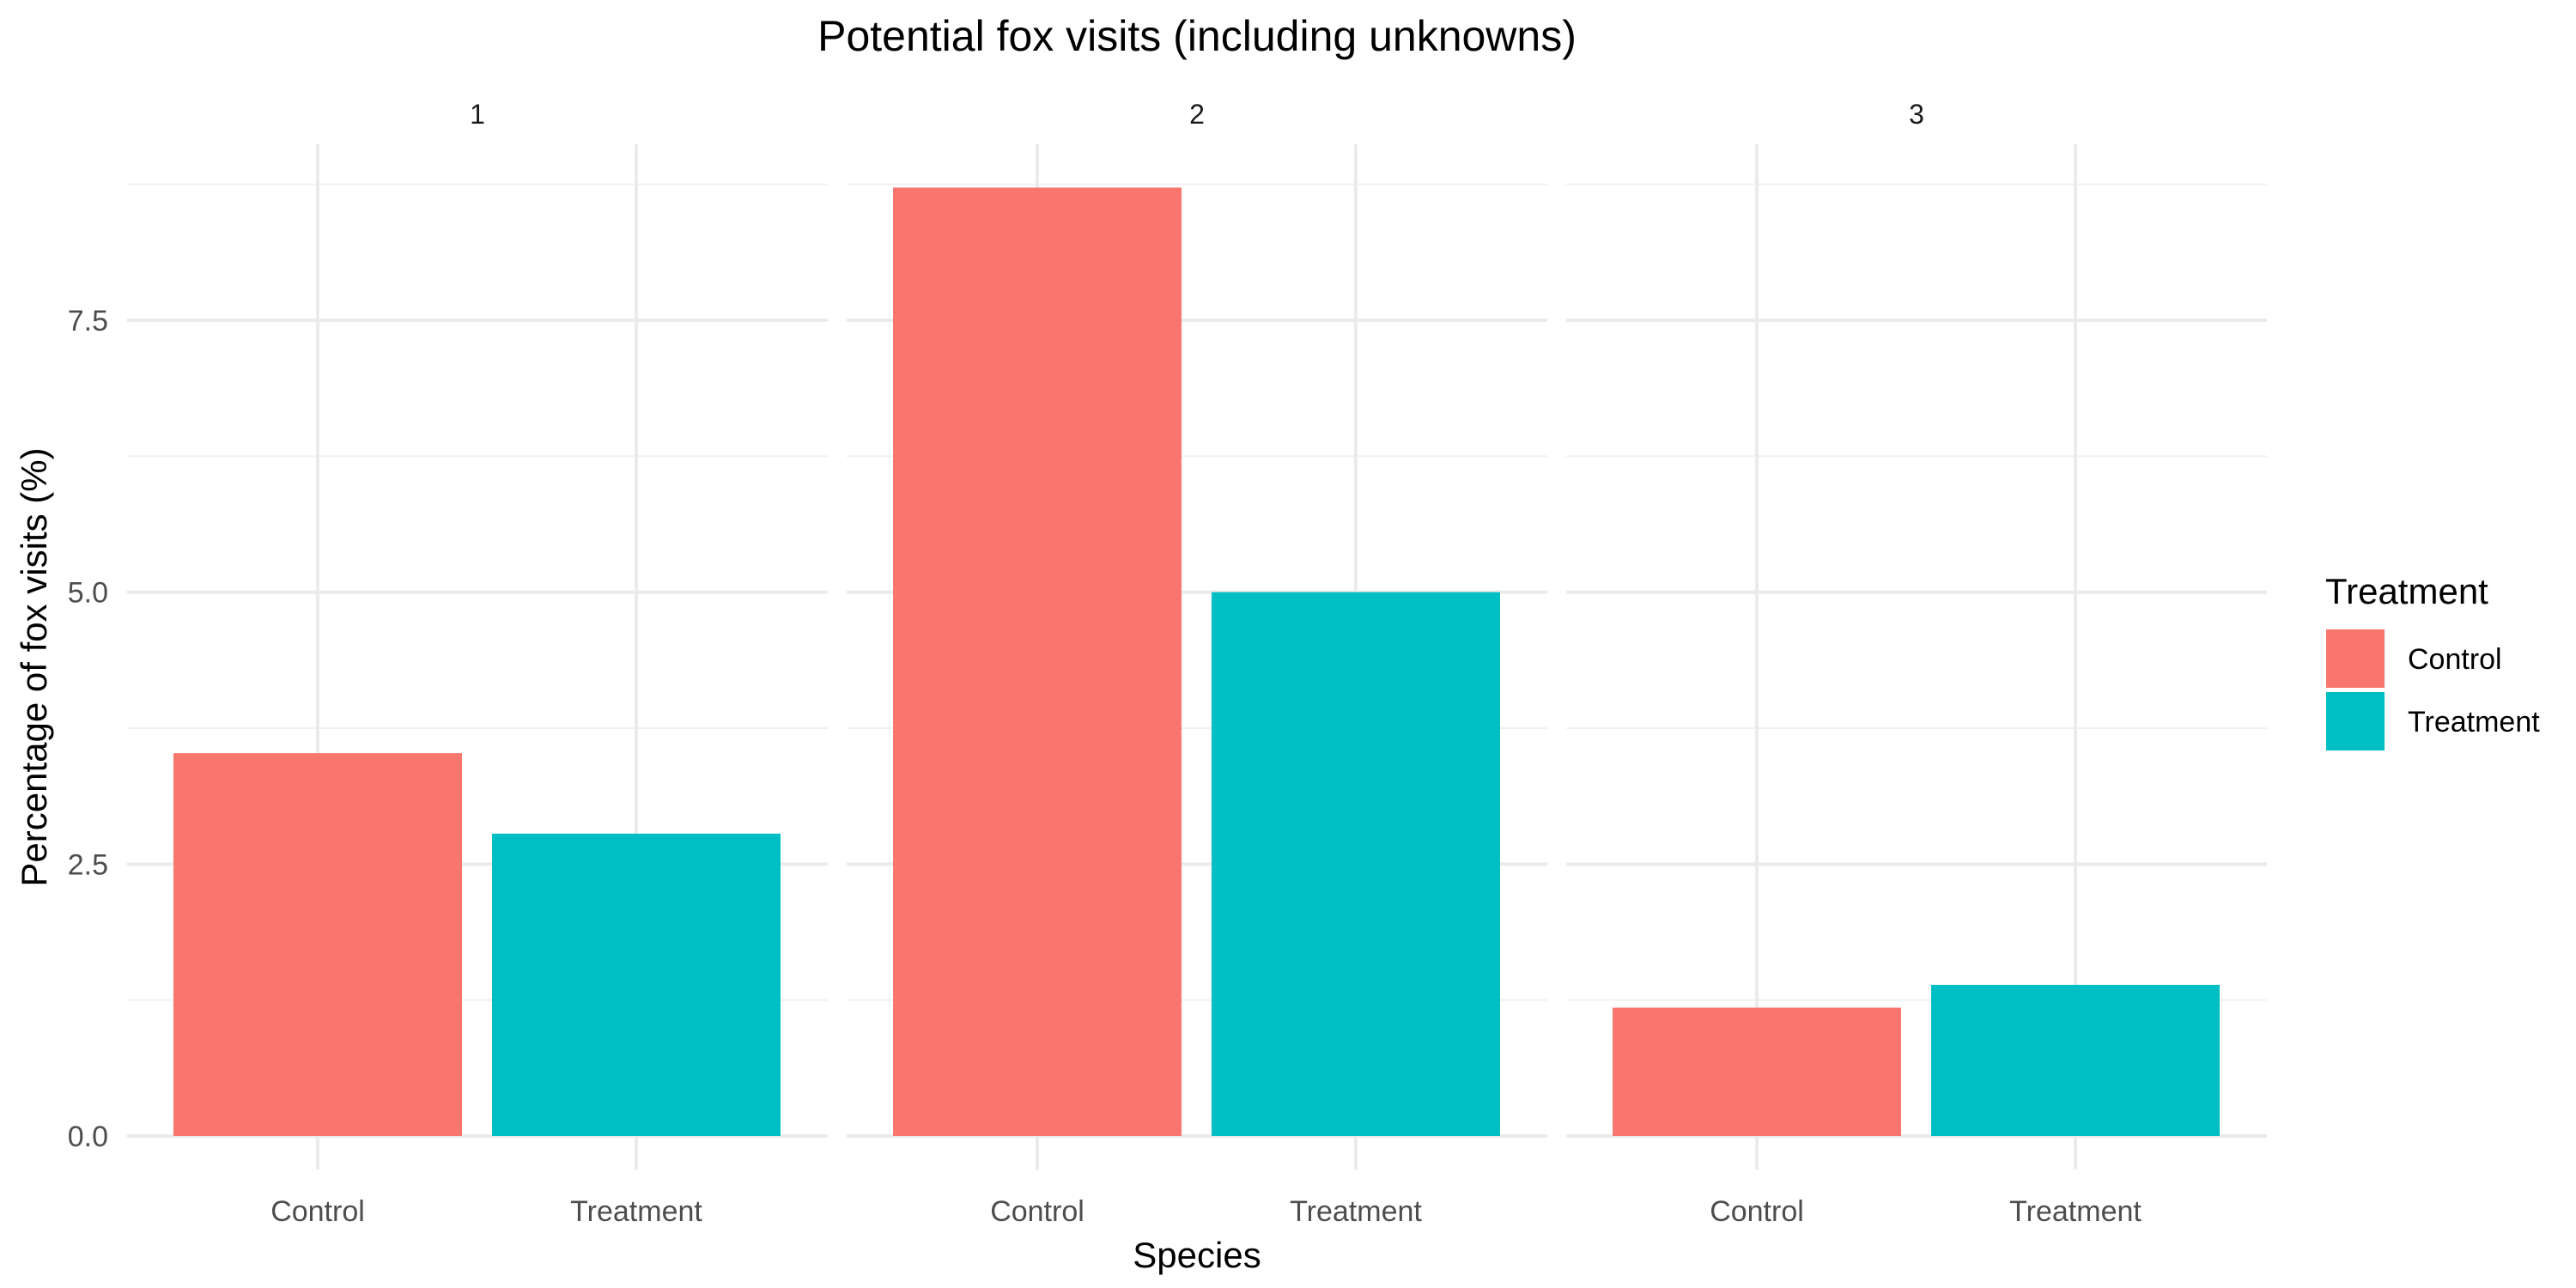  Describe the element at coordinates (2474, 722) in the screenshot. I see `legend-label-treatment: Treatment` at that location.